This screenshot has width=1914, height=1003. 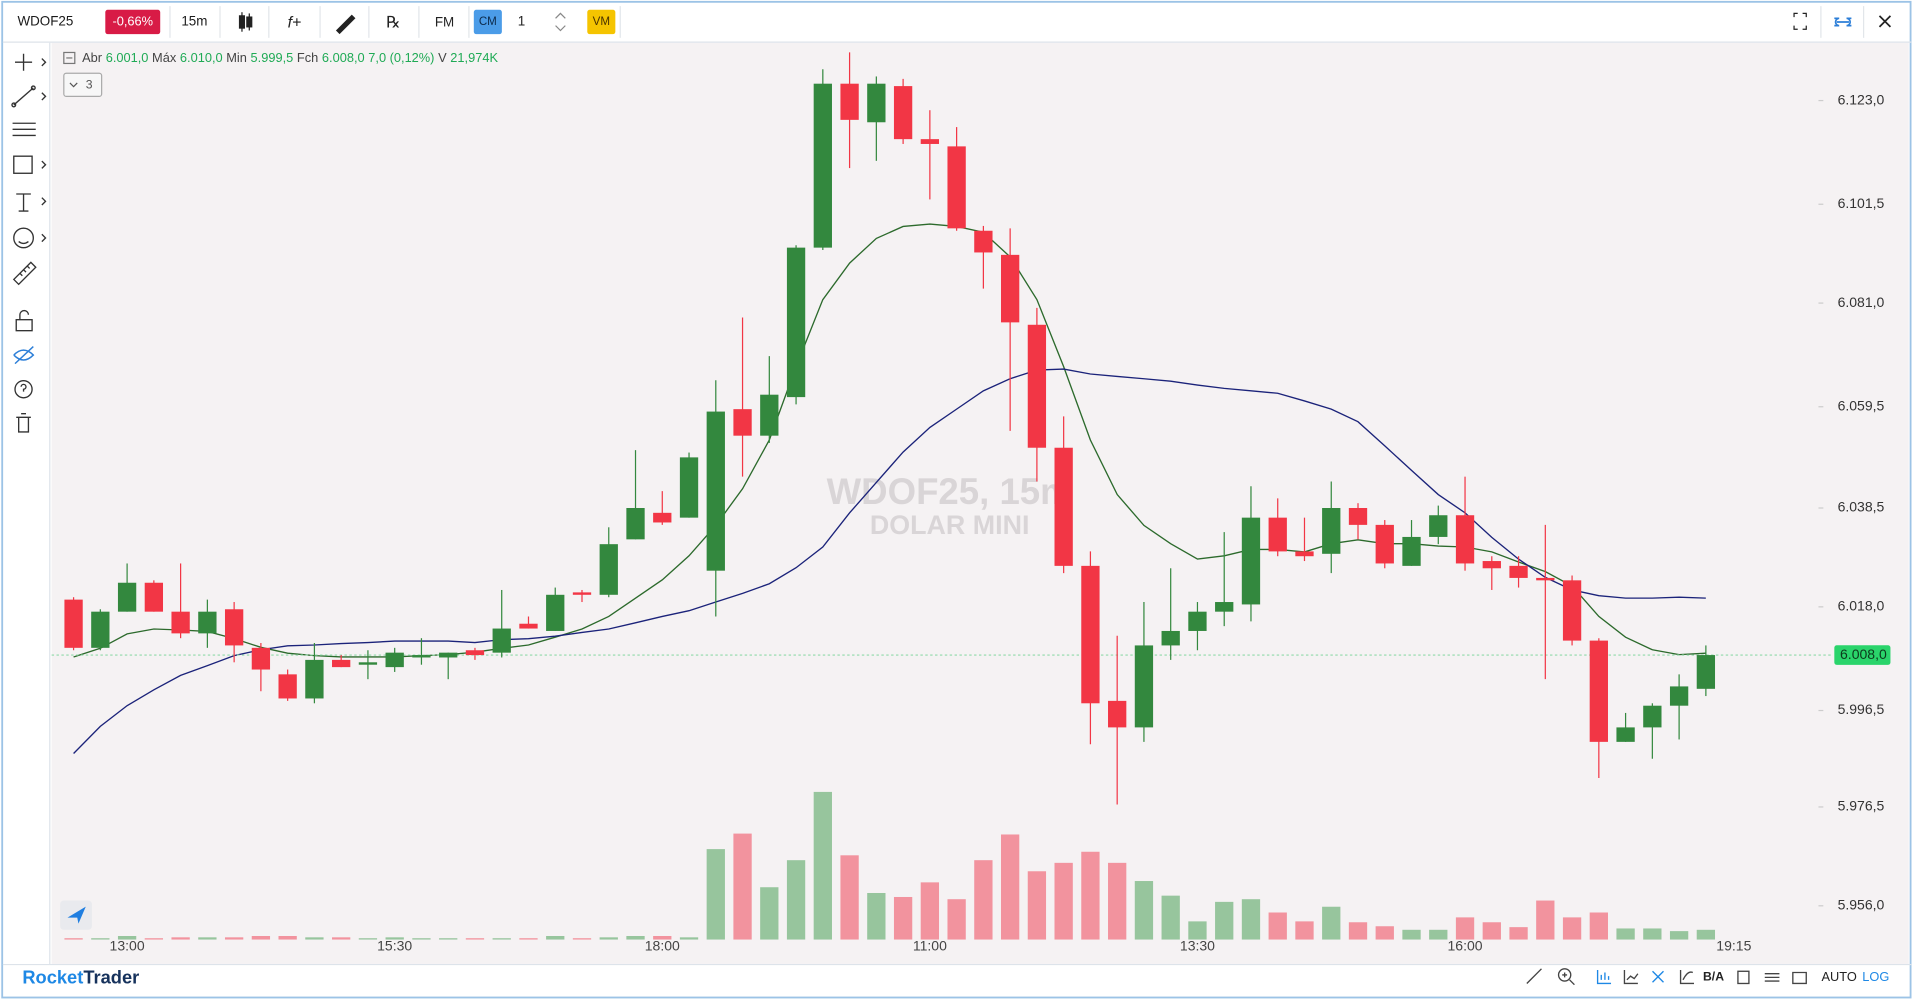 What do you see at coordinates (24, 355) in the screenshot?
I see `hide-icon` at bounding box center [24, 355].